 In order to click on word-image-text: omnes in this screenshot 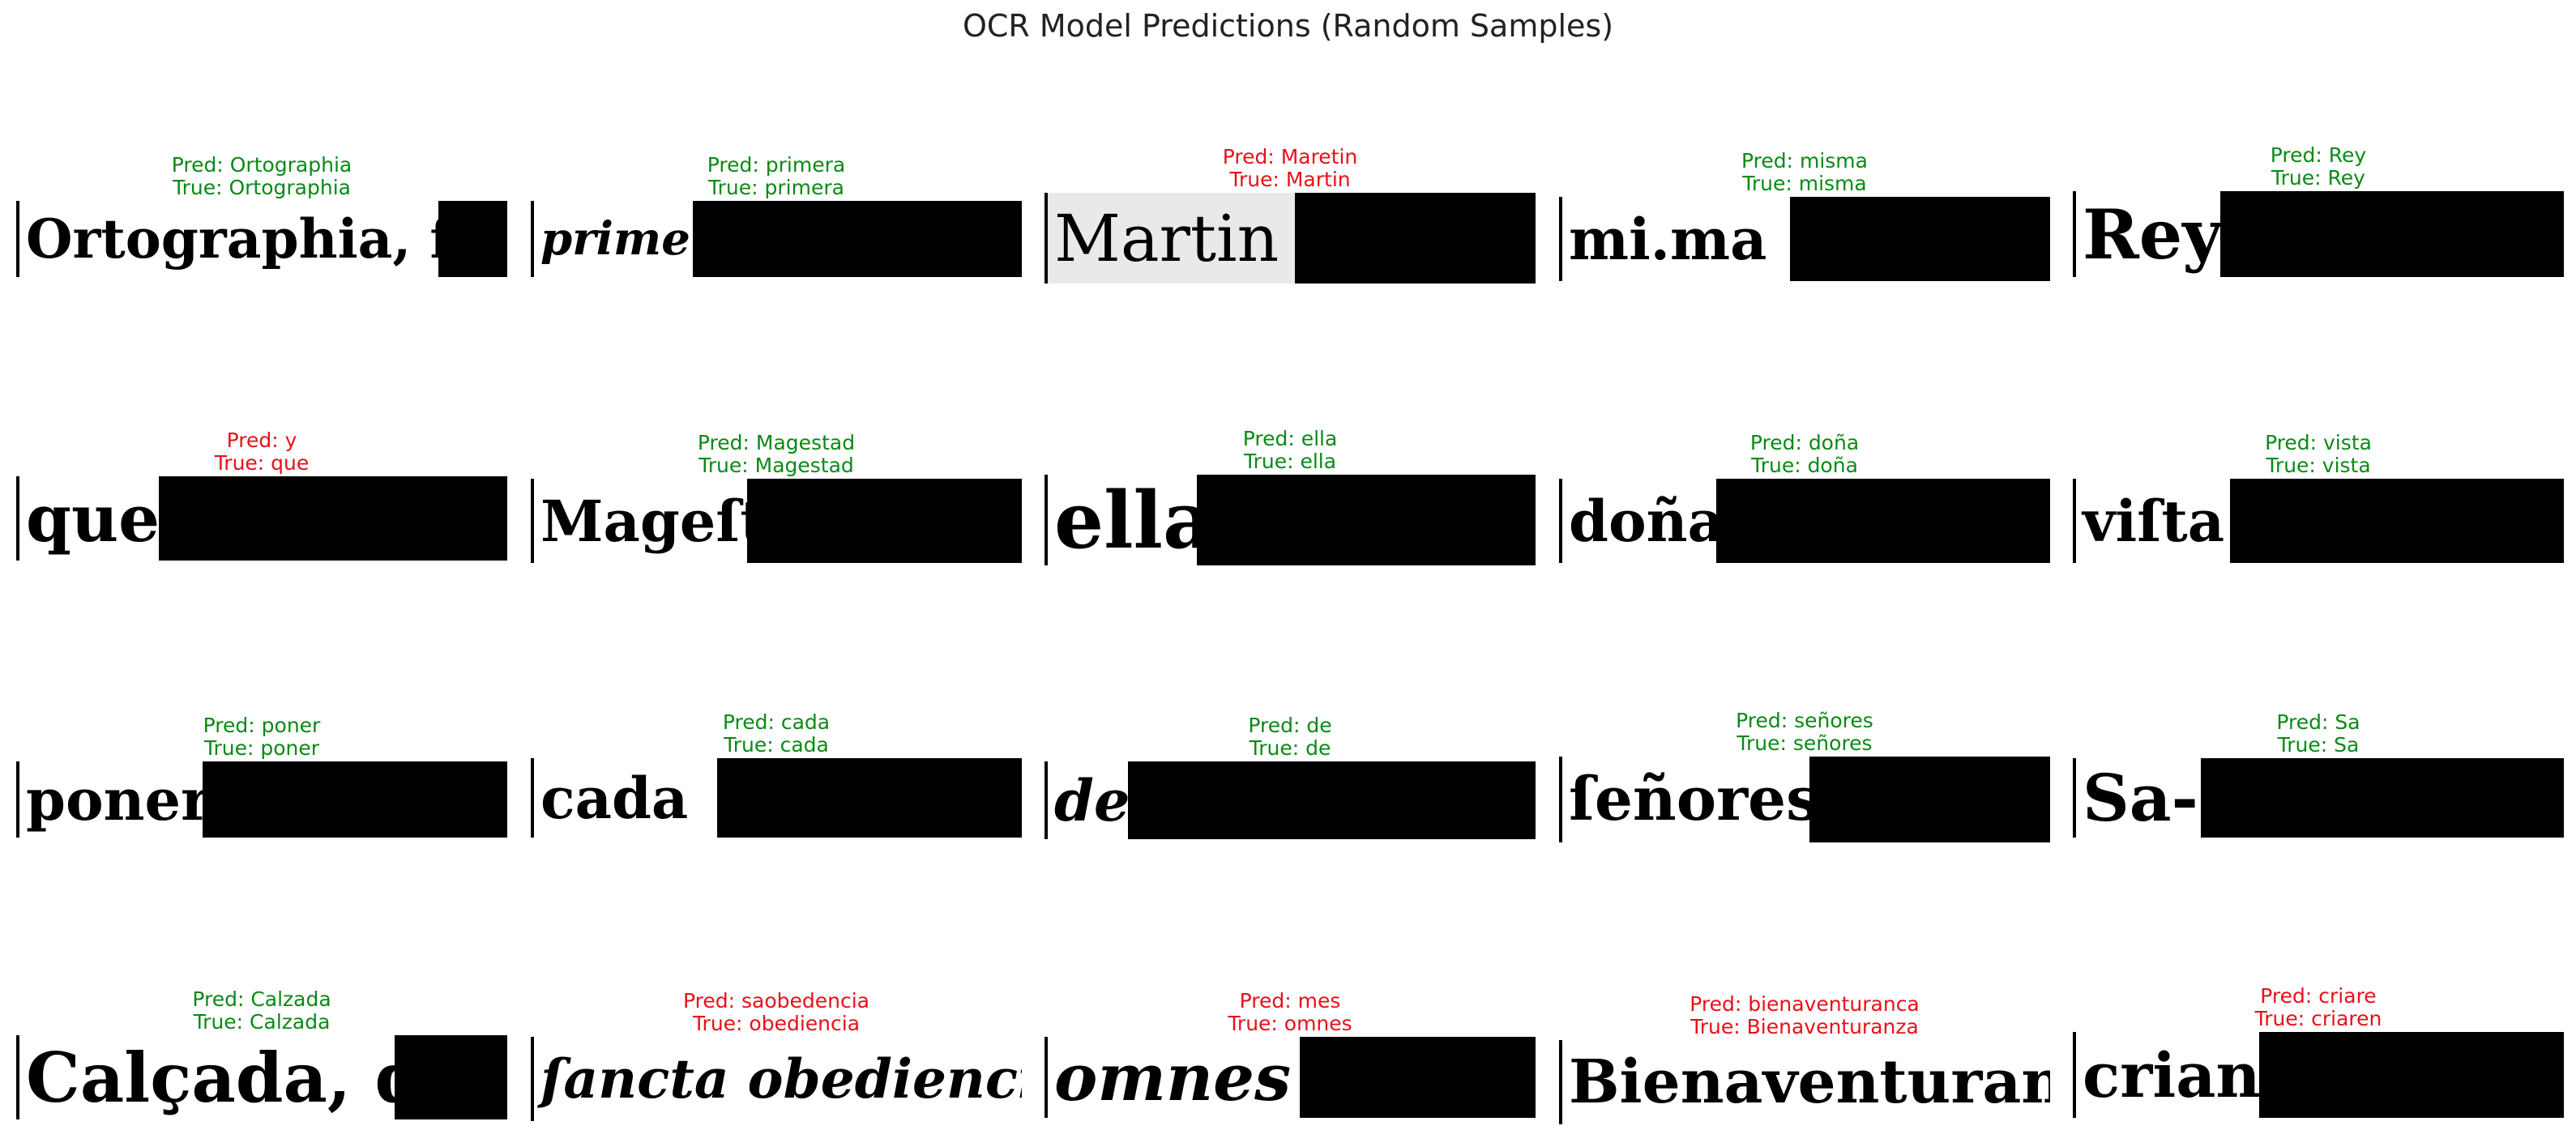, I will do `click(1172, 1077)`.